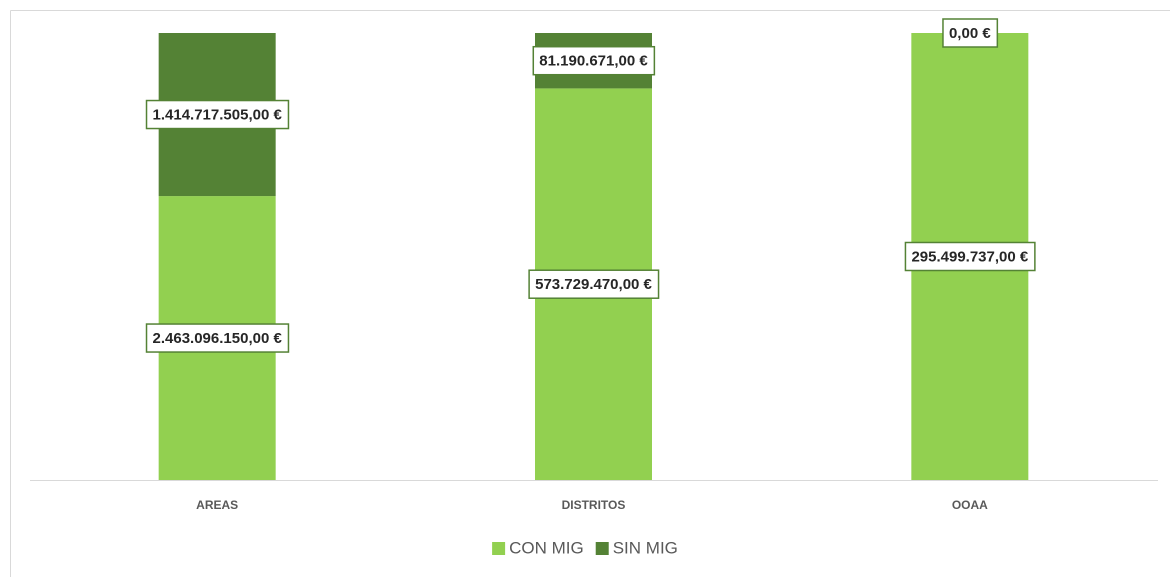 The width and height of the screenshot is (1170, 577). What do you see at coordinates (970, 505) in the screenshot?
I see `x-tick-label: OOAA` at bounding box center [970, 505].